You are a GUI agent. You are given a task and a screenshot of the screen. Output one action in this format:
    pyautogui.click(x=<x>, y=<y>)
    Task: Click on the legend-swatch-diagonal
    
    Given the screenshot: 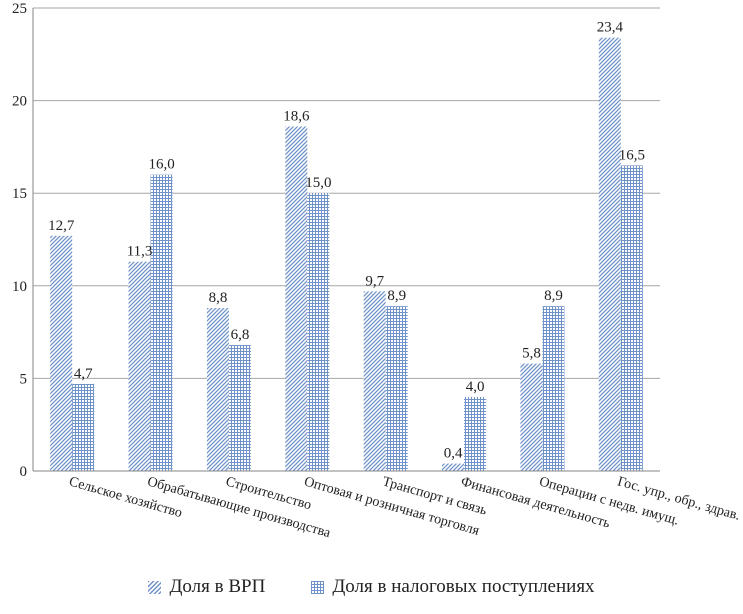 What is the action you would take?
    pyautogui.click(x=155, y=587)
    